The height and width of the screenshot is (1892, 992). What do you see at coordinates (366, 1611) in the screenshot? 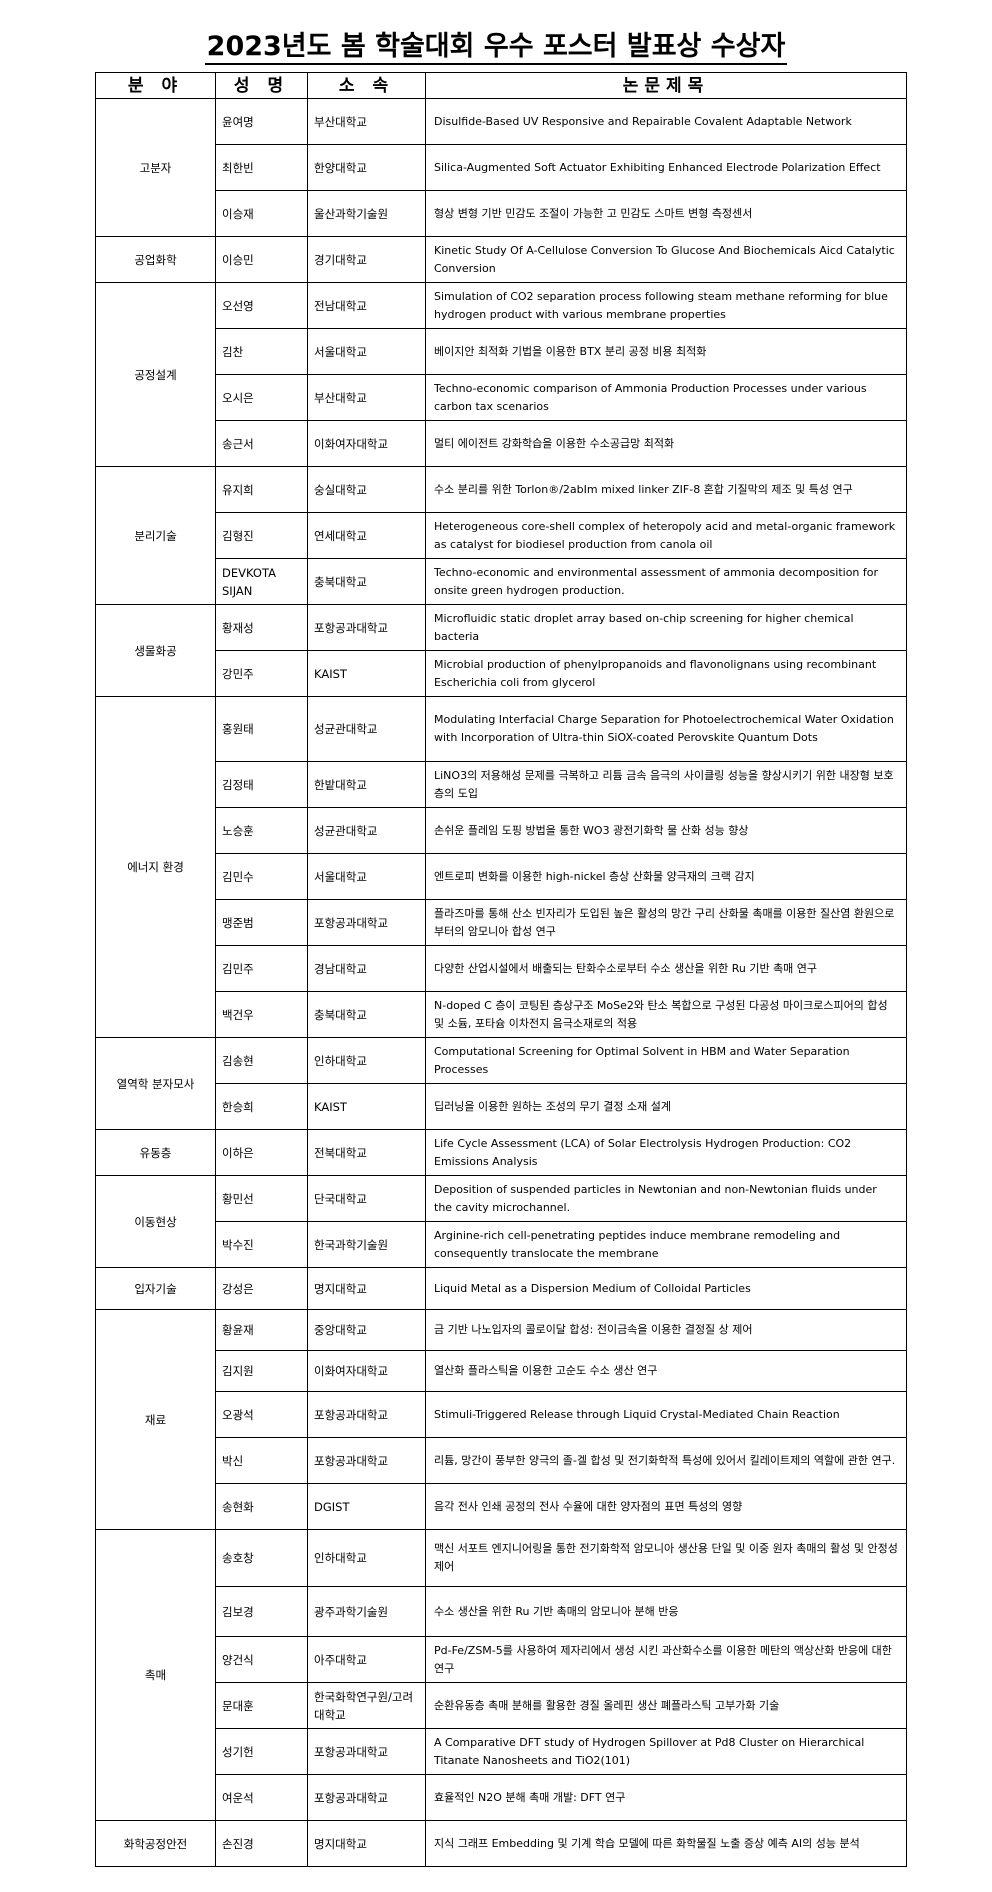
I see `affiliation-cell: 광주과학기술원` at bounding box center [366, 1611].